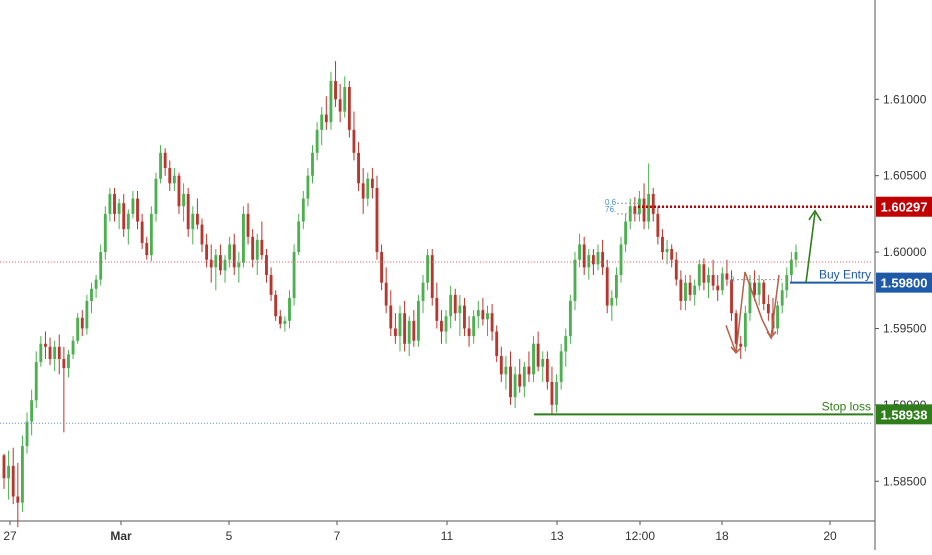 The width and height of the screenshot is (932, 555). I want to click on price-tick-label: 1.61000, so click(905, 99).